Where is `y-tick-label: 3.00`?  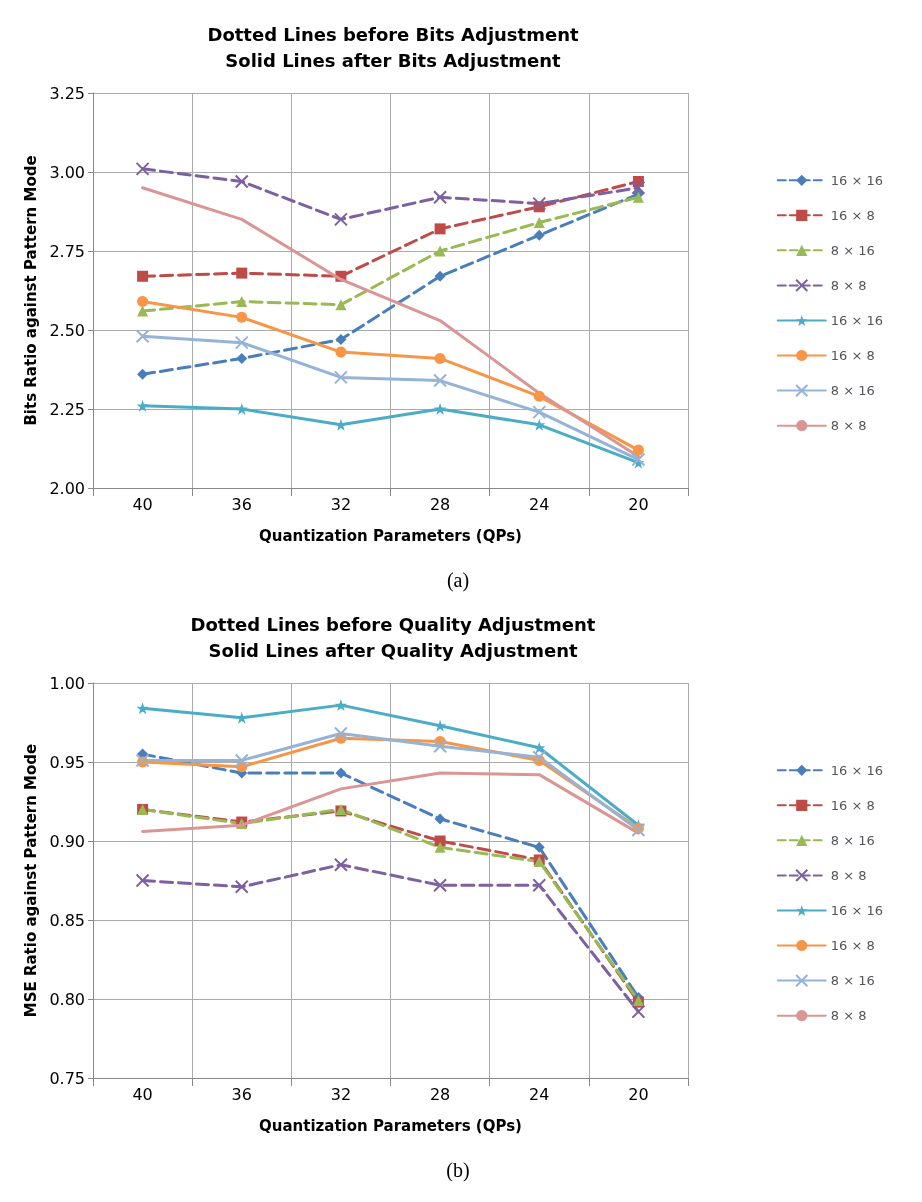
y-tick-label: 3.00 is located at coordinates (67, 172).